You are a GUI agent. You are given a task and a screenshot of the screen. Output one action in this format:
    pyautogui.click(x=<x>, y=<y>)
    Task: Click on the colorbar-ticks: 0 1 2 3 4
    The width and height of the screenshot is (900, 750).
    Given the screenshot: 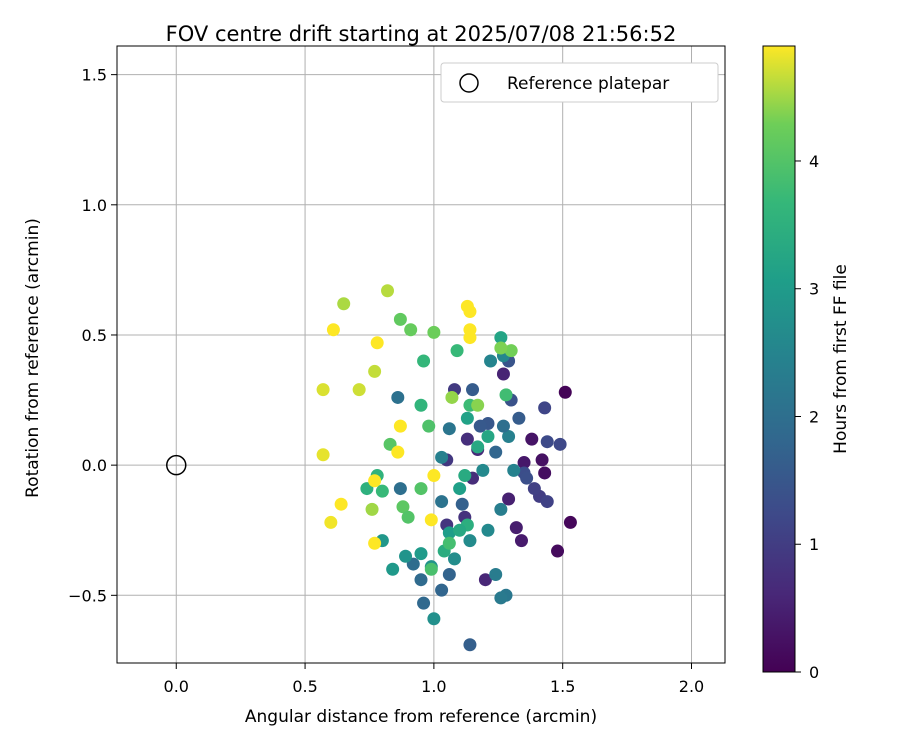 What is the action you would take?
    pyautogui.click(x=807, y=417)
    